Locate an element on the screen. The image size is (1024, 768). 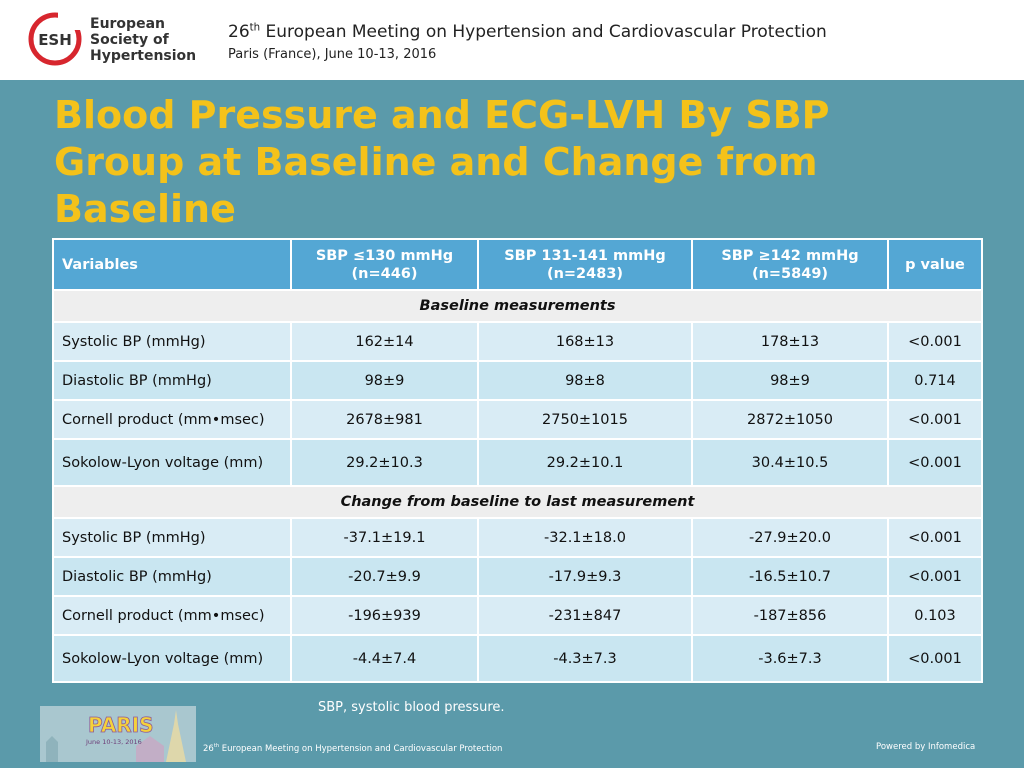
row-value-col1: -4.4±7.4 is located at coordinates (384, 658).